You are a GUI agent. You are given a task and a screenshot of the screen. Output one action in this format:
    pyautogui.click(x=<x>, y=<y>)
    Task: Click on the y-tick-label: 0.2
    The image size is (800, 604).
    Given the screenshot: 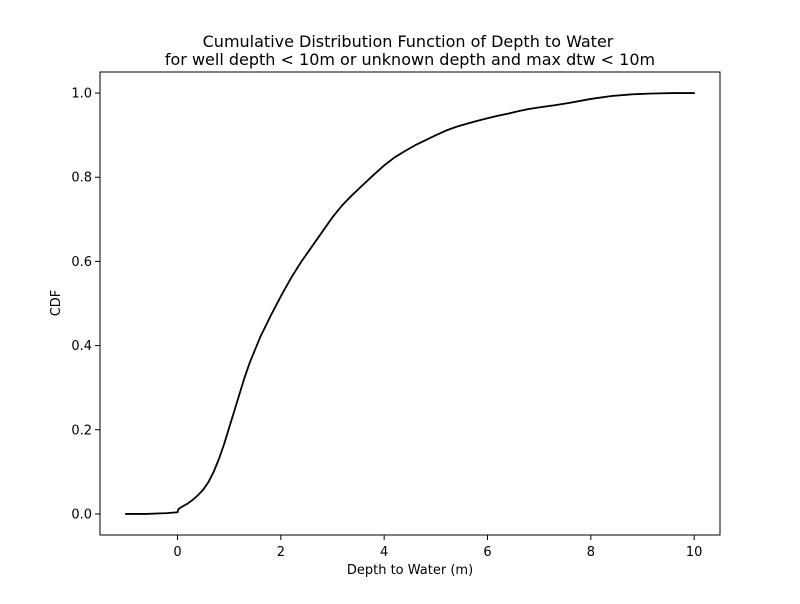 What is the action you would take?
    pyautogui.click(x=81, y=430)
    